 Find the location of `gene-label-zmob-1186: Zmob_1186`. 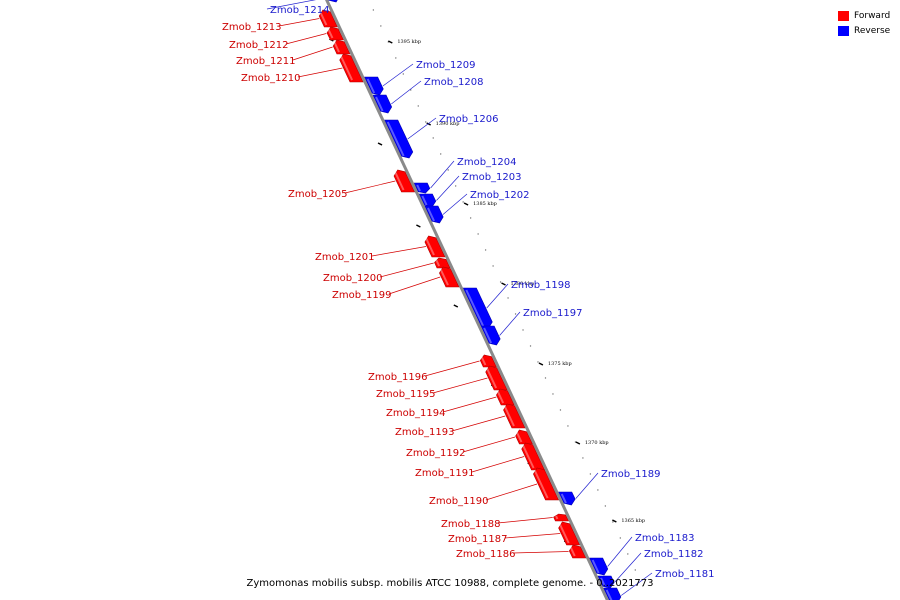

gene-label-zmob-1186: Zmob_1186 is located at coordinates (486, 554).